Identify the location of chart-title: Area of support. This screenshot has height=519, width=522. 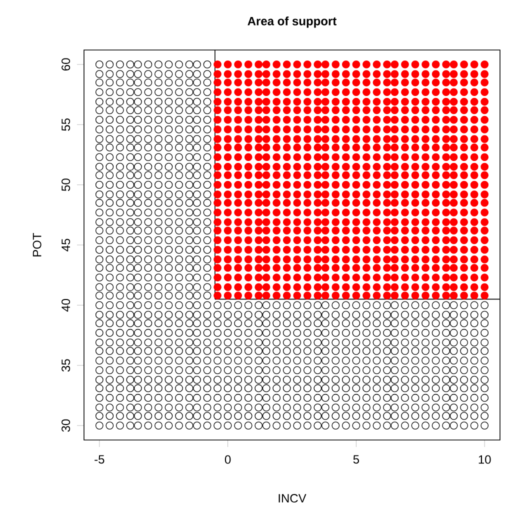
(292, 22).